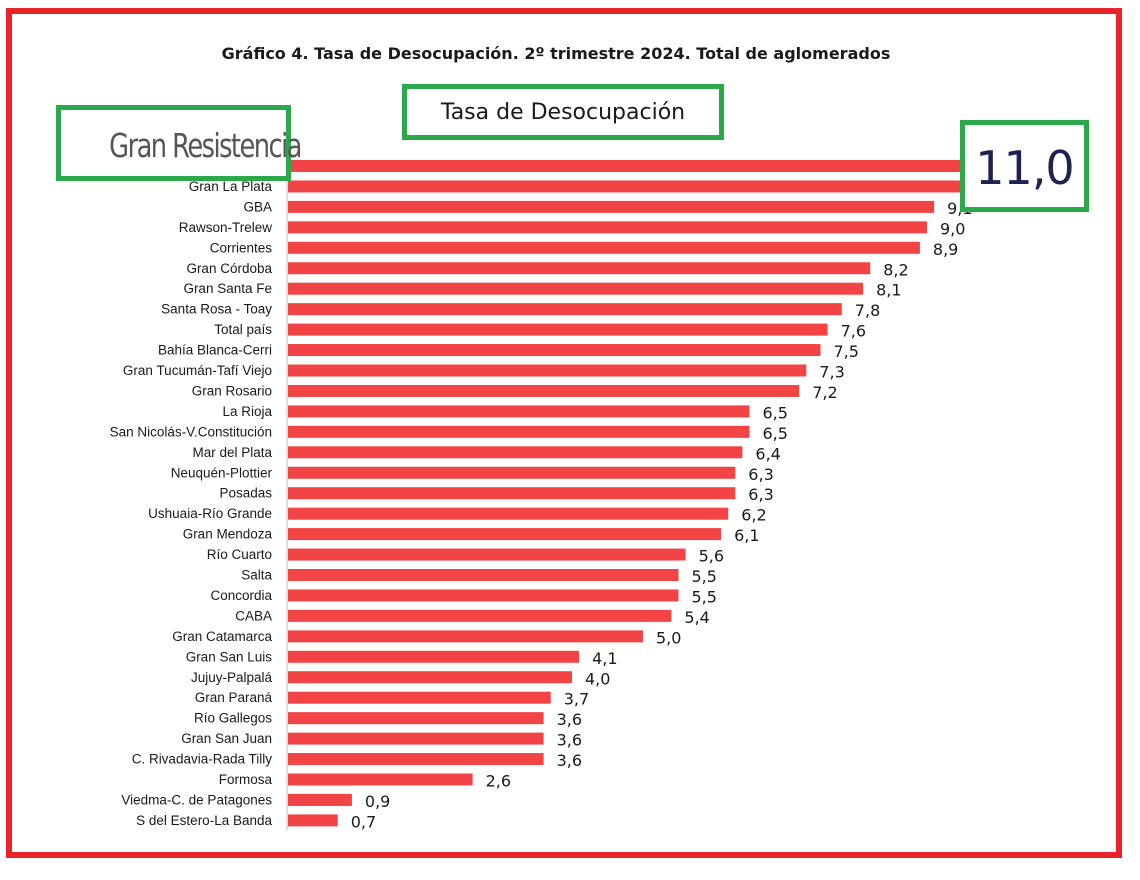 The image size is (1140, 880). I want to click on category-label: Bahía Blanca-Cerri, so click(215, 350).